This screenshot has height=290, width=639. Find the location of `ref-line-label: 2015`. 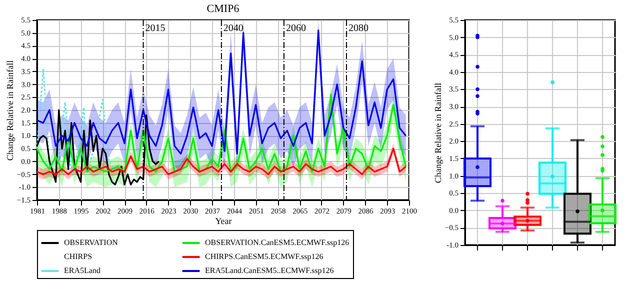

ref-line-label: 2015 is located at coordinates (155, 28).